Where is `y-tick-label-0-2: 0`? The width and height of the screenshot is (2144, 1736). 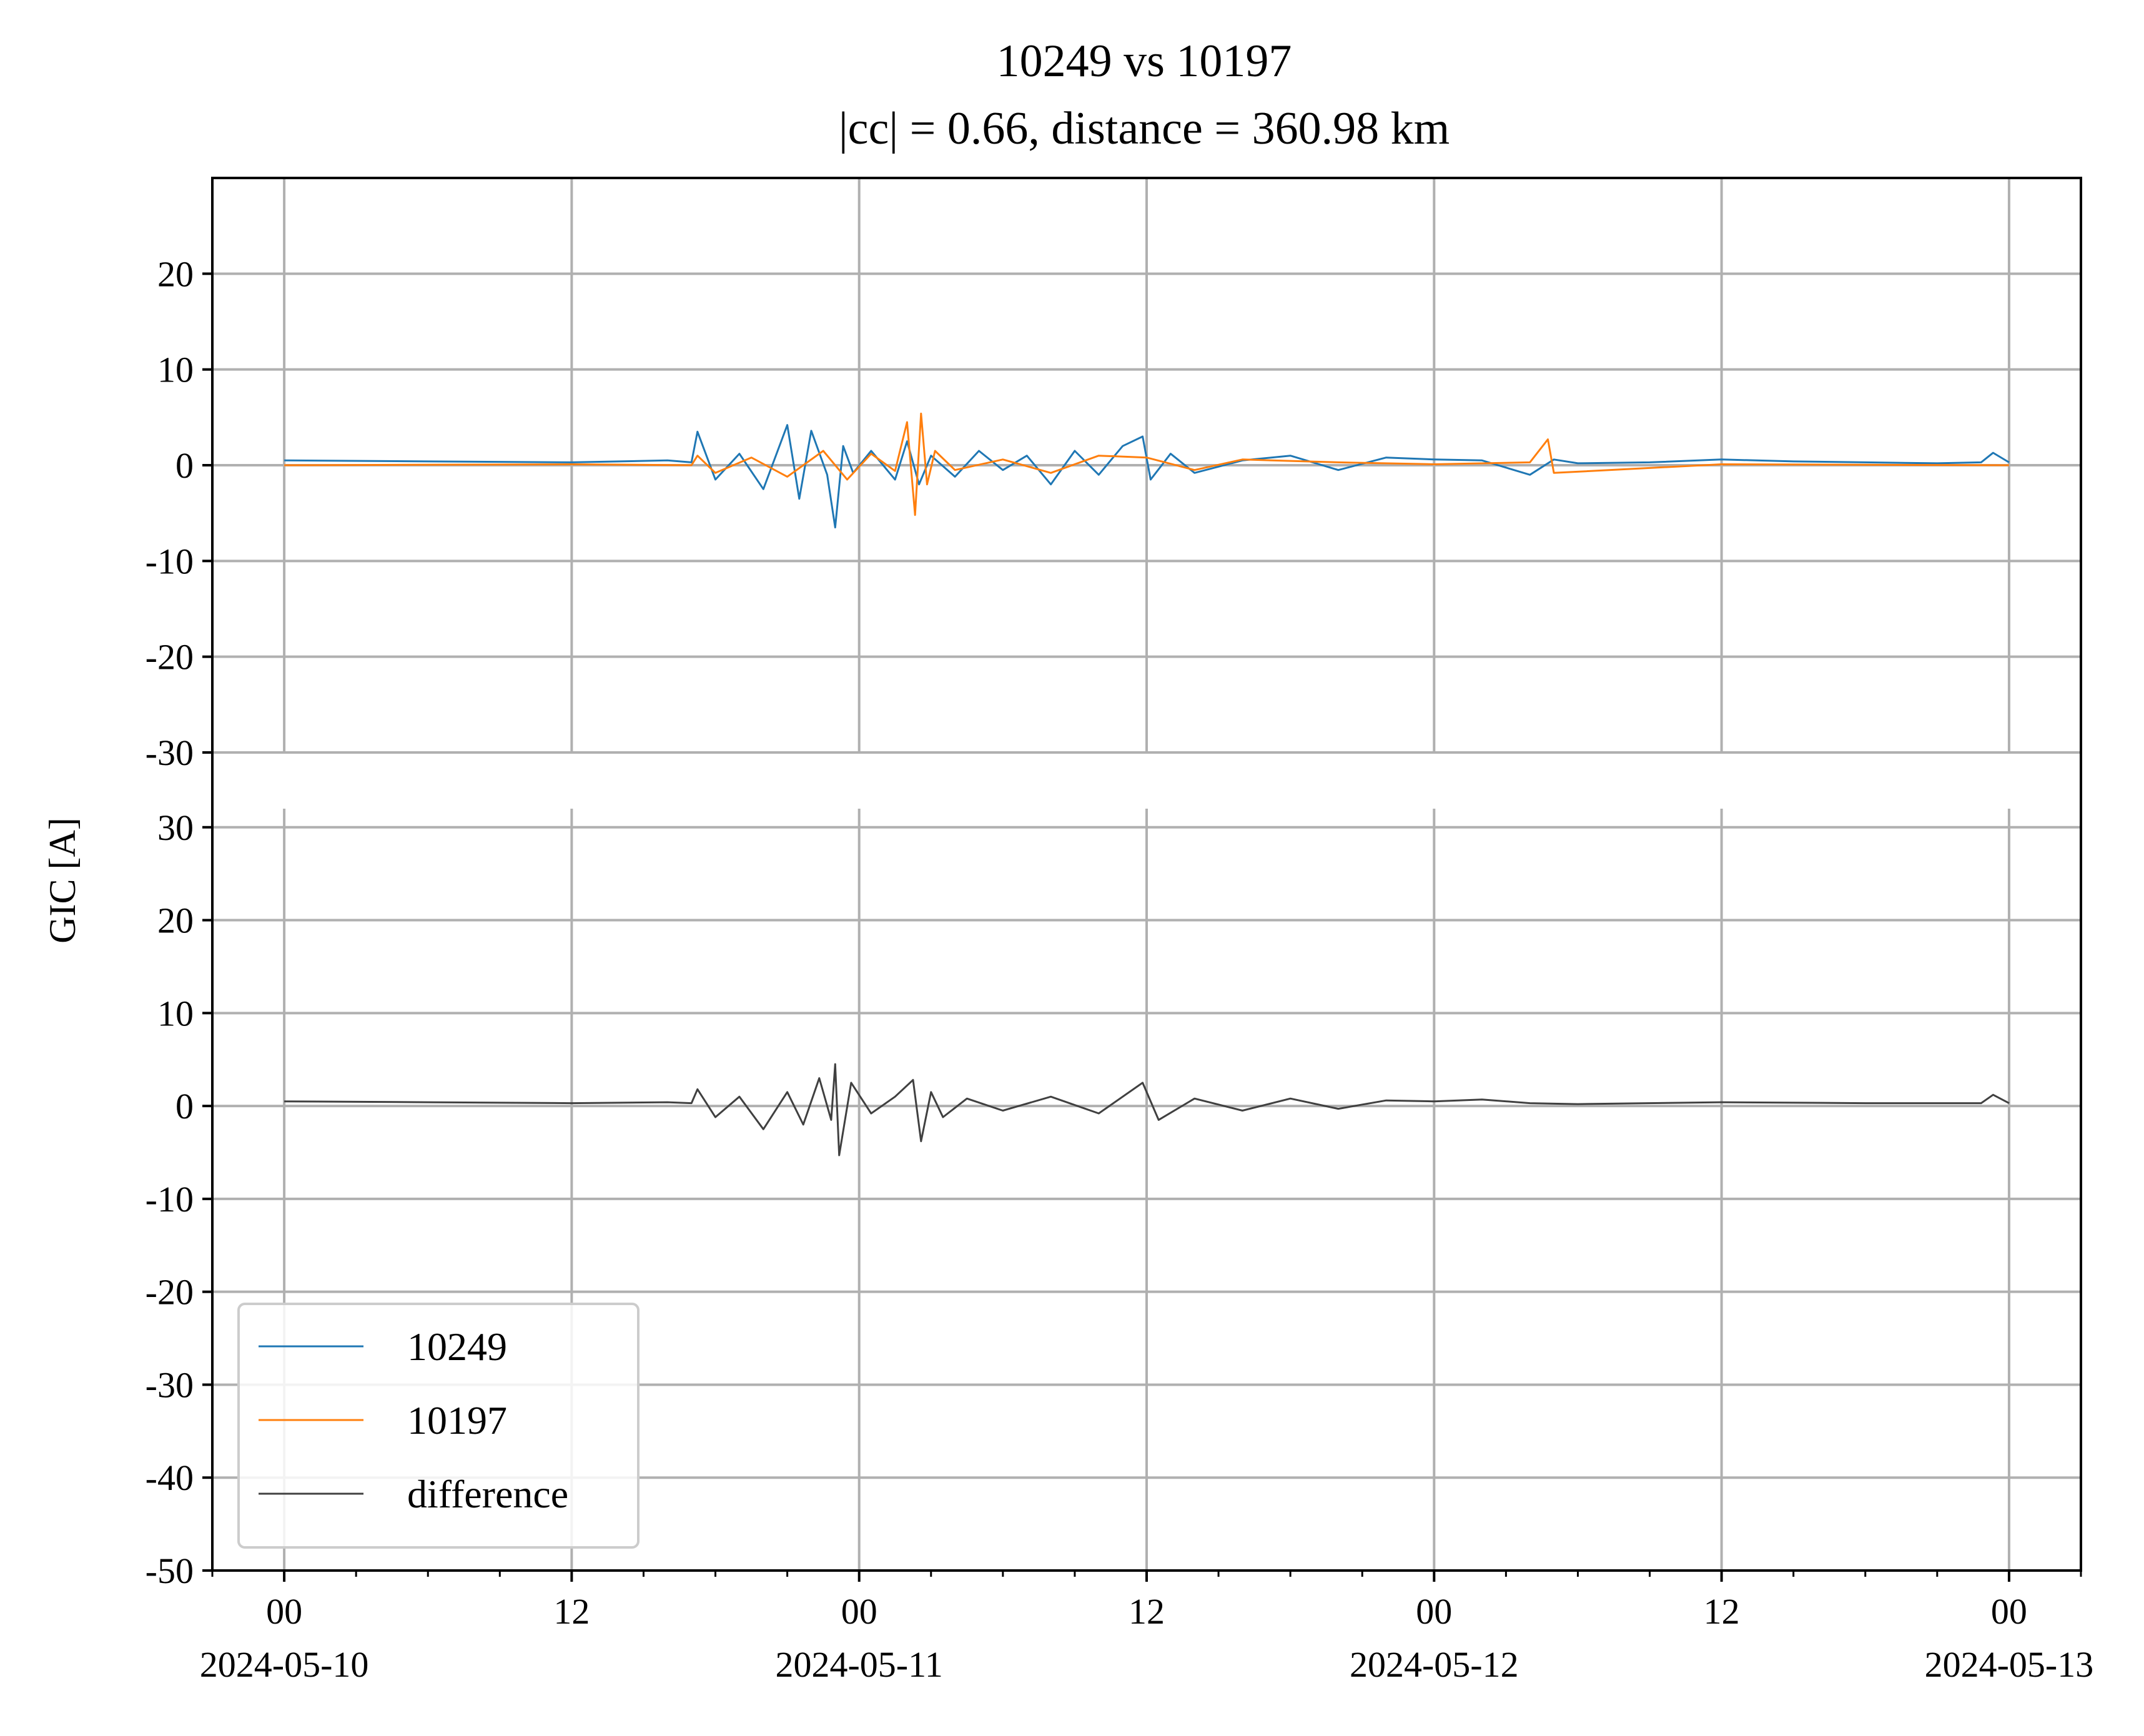
y-tick-label-0-2: 0 is located at coordinates (184, 465).